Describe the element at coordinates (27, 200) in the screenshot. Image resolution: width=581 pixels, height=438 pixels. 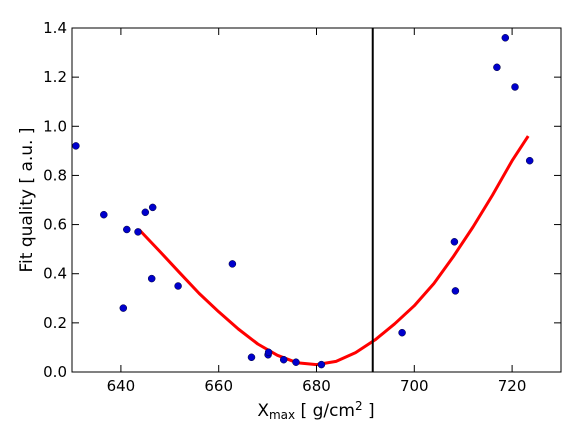
I see `y-axis-label: Fit quality [ a.u. ]` at that location.